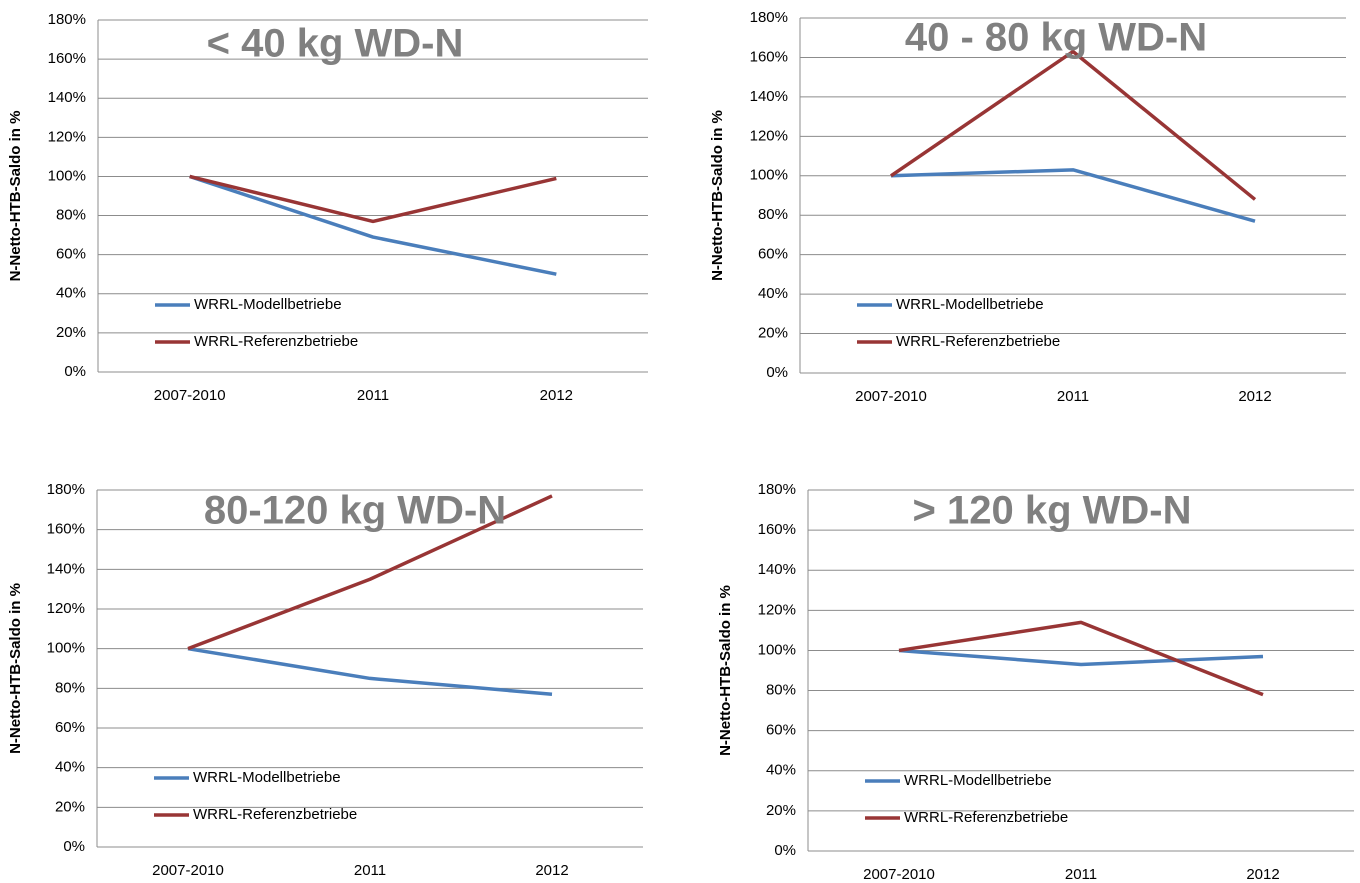 The height and width of the screenshot is (883, 1360). What do you see at coordinates (1056, 38) in the screenshot?
I see `chart-title: 40 - 80 kg WD-N` at bounding box center [1056, 38].